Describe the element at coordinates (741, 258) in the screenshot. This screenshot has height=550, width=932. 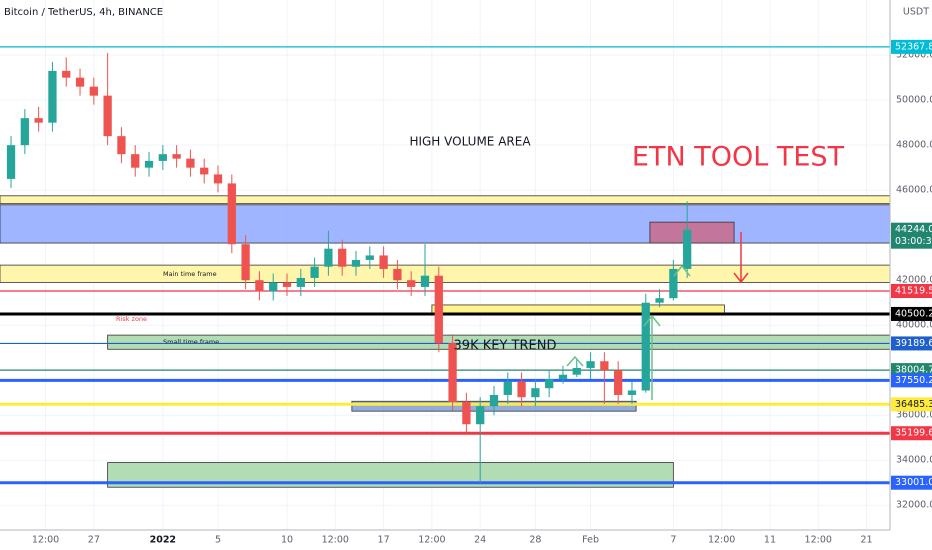
I see `arrow-down` at that location.